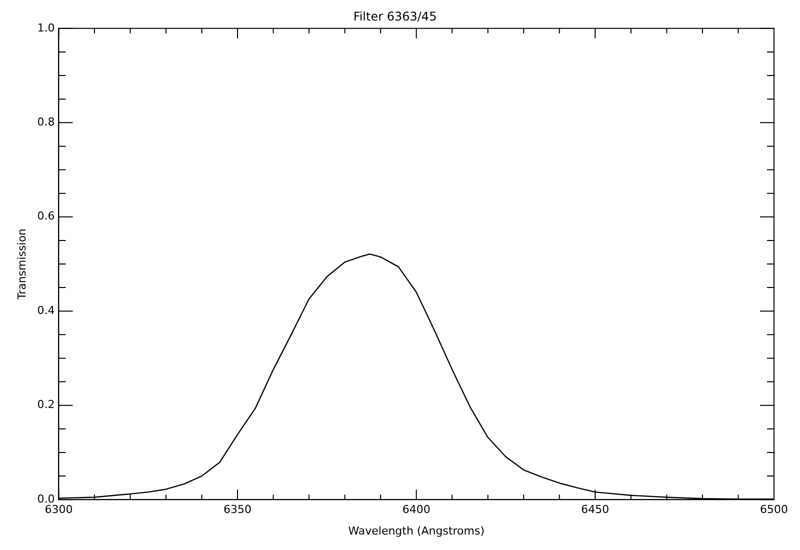 The image size is (800, 550). What do you see at coordinates (595, 509) in the screenshot?
I see `x-tick-label: 6450` at bounding box center [595, 509].